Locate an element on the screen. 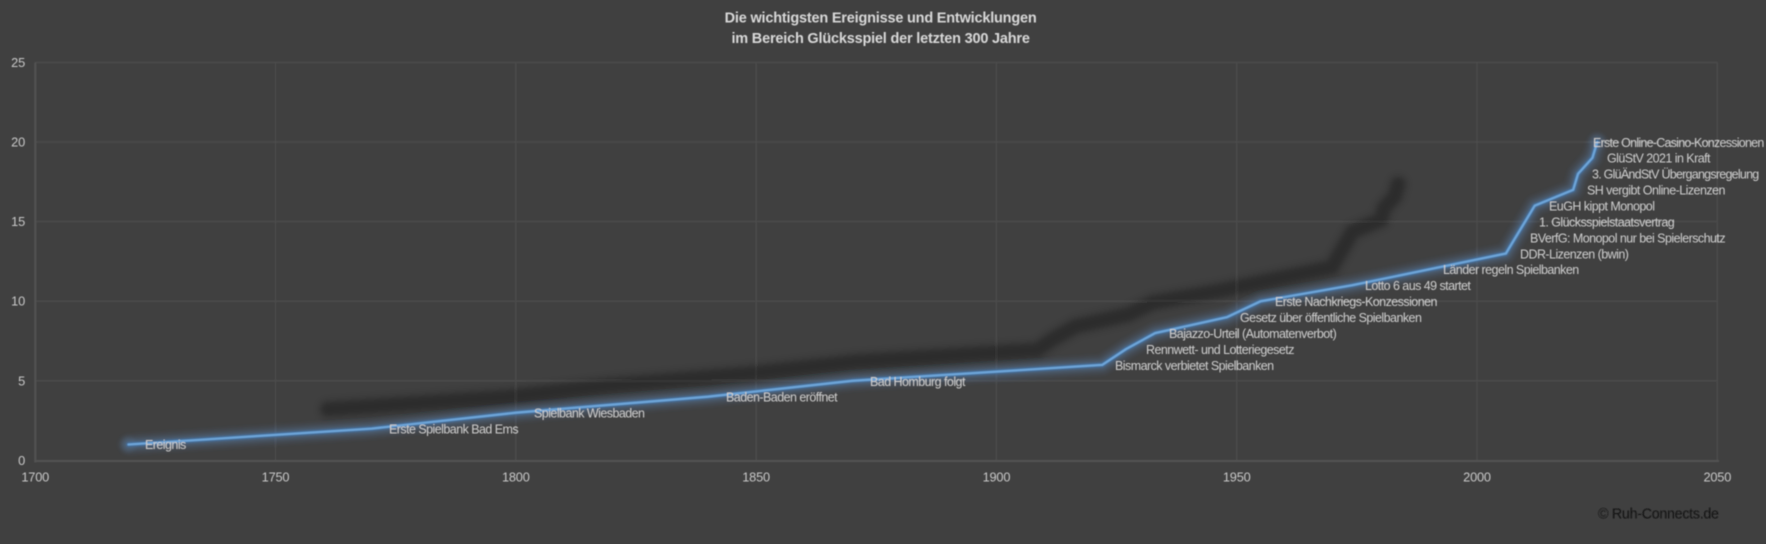  svg-text:Erste Online-Casino-Konzession: Erste Online-Casino-Konzessionen is located at coordinates (1678, 143).